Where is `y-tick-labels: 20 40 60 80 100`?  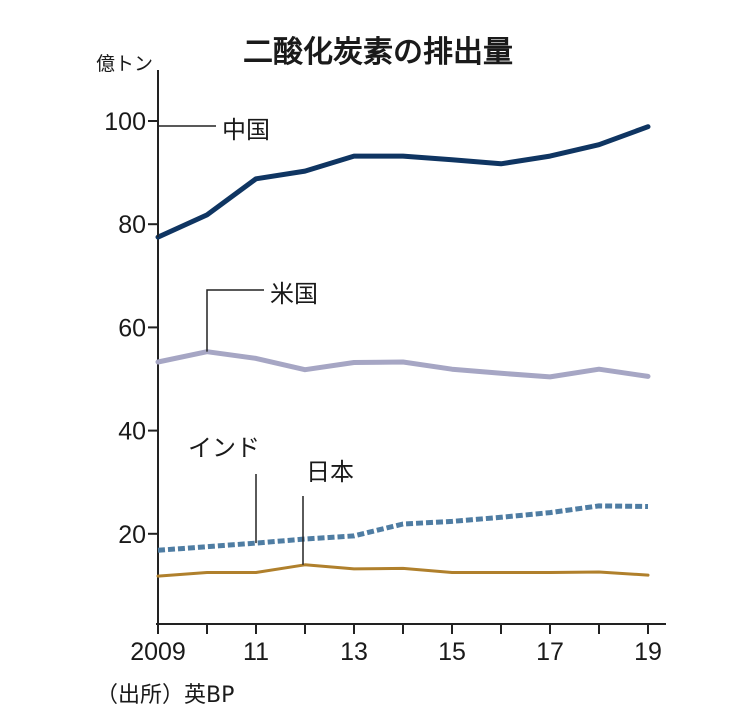
y-tick-labels: 20 40 60 80 100 is located at coordinates (125, 328).